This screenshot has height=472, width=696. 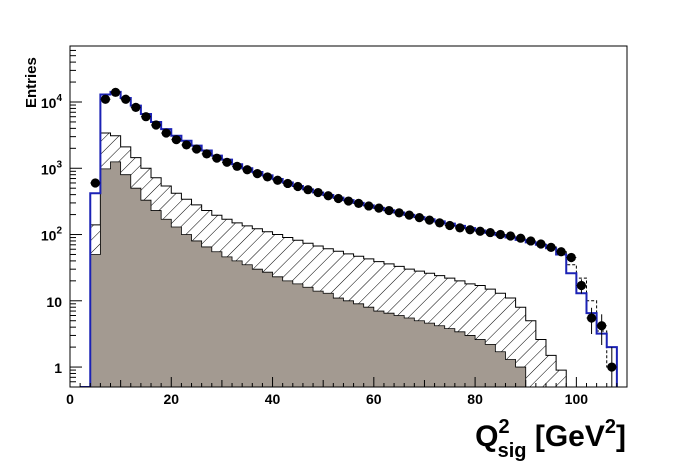 What do you see at coordinates (512, 451) in the screenshot?
I see `x-title-sub: sig` at bounding box center [512, 451].